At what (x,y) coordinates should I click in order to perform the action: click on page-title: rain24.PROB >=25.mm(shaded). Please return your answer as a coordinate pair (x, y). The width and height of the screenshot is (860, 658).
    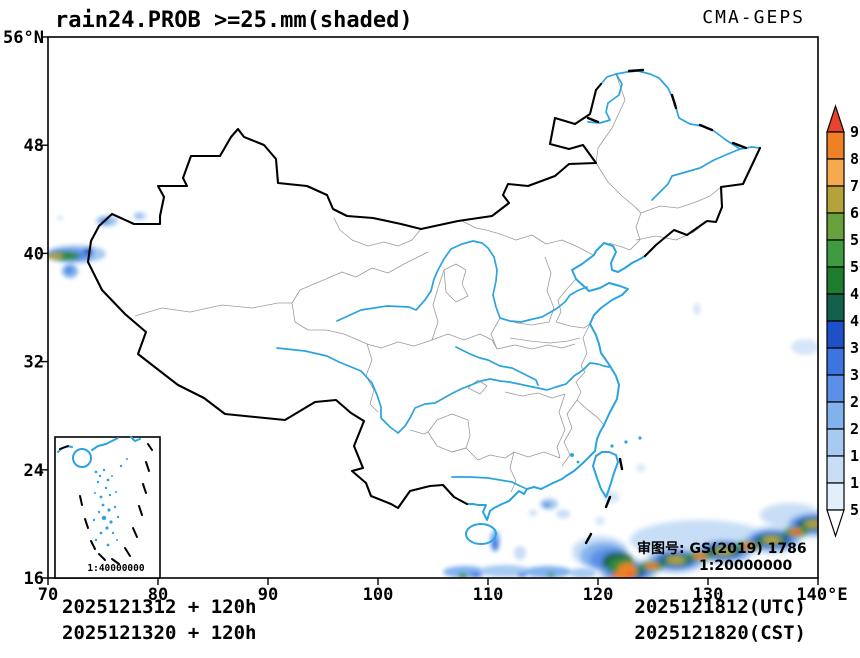
    Looking at the image, I should click on (234, 20).